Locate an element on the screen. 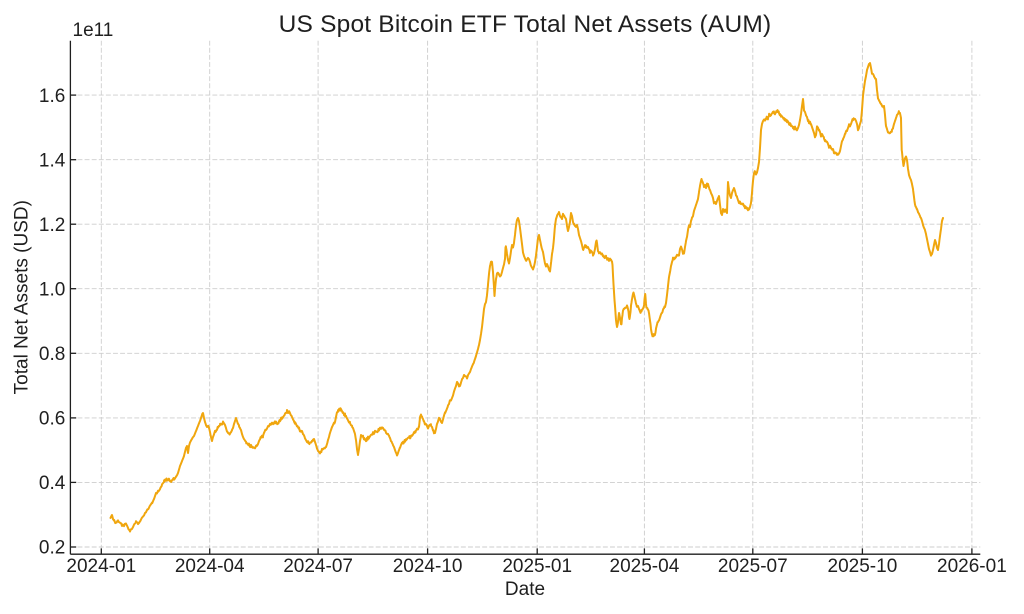 This screenshot has height=614, width=1024. svg-text: 2025-07 is located at coordinates (753, 566).